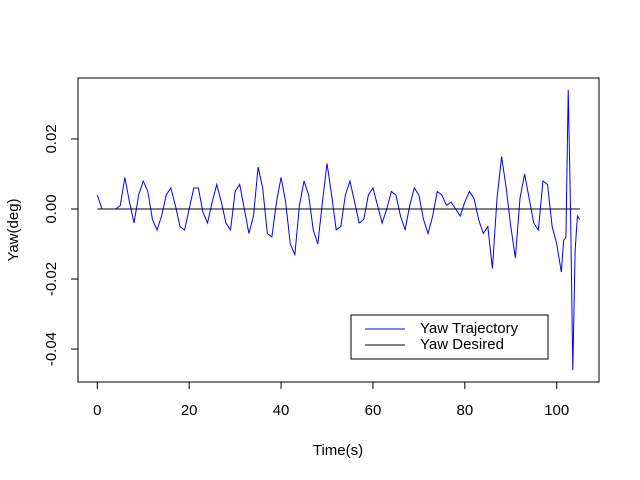  I want to click on x-tick-label: 20, so click(189, 410).